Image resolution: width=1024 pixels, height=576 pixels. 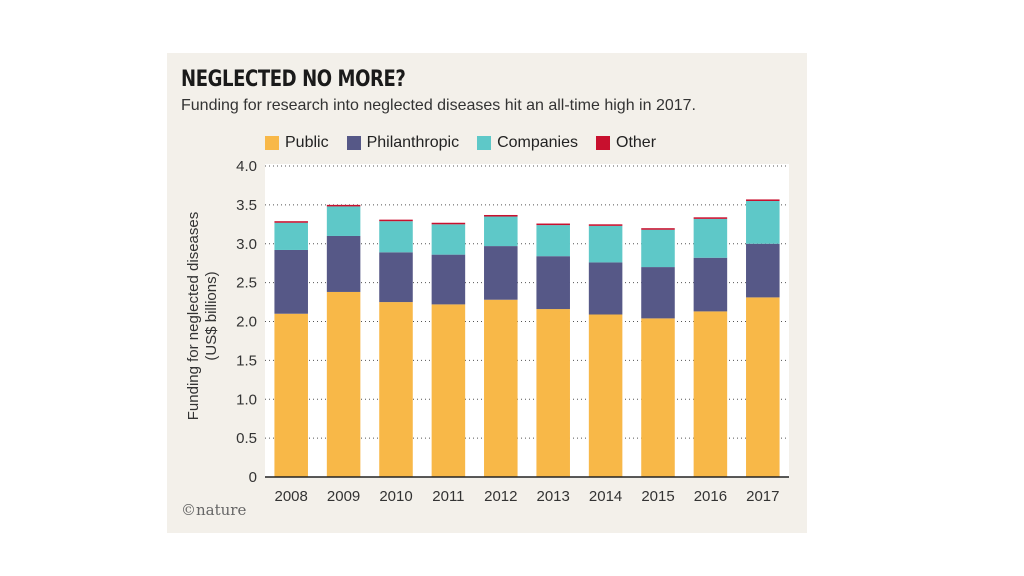 What do you see at coordinates (501, 273) in the screenshot?
I see `bar-philanthropic-2012` at bounding box center [501, 273].